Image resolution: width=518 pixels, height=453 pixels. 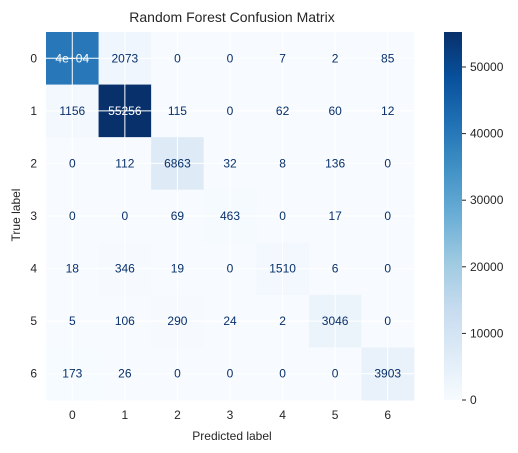 I want to click on y-tick-label: 3, so click(x=33, y=216).